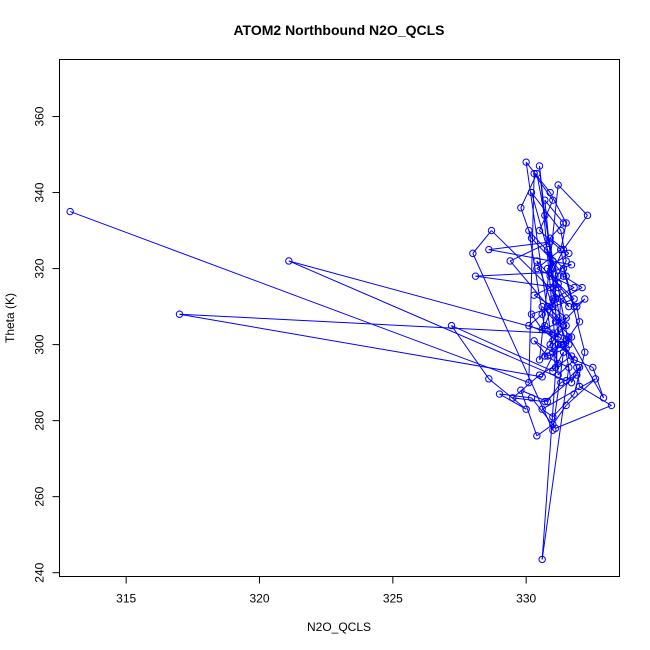 Image resolution: width=650 pixels, height=650 pixels. I want to click on y-axis-label: Theta (K), so click(10, 318).